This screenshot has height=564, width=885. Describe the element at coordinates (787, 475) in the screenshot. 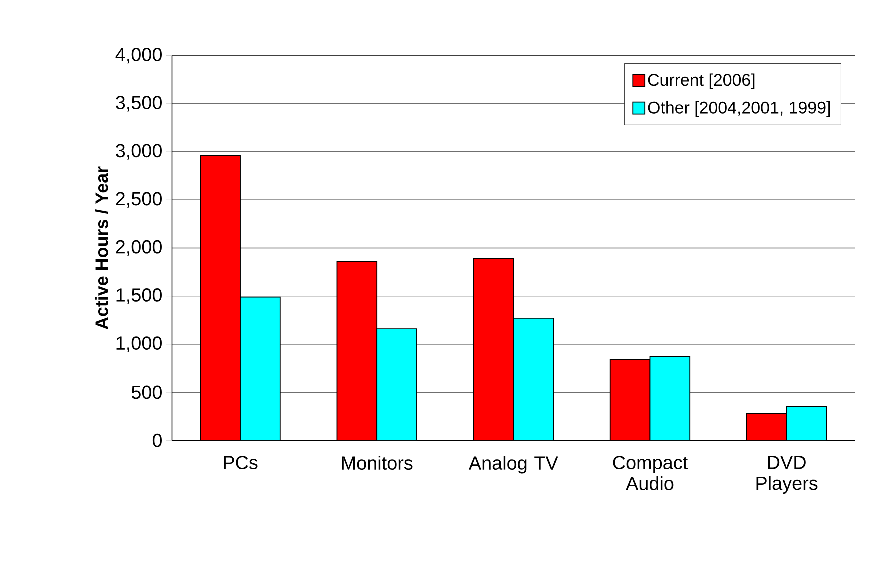

I see `x-tick-label: DVD Players` at that location.